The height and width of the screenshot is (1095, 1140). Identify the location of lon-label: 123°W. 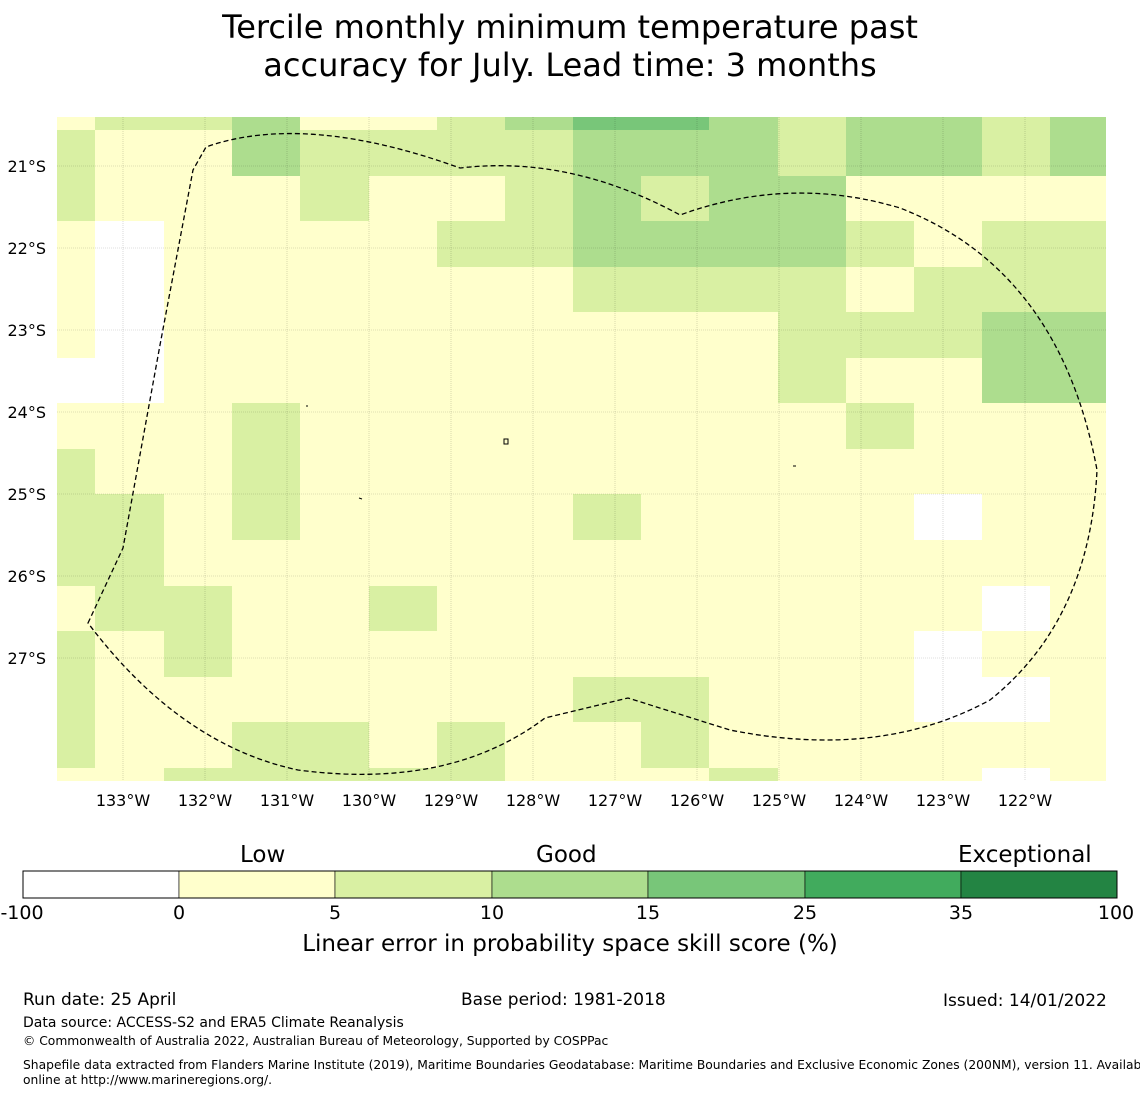
(943, 800).